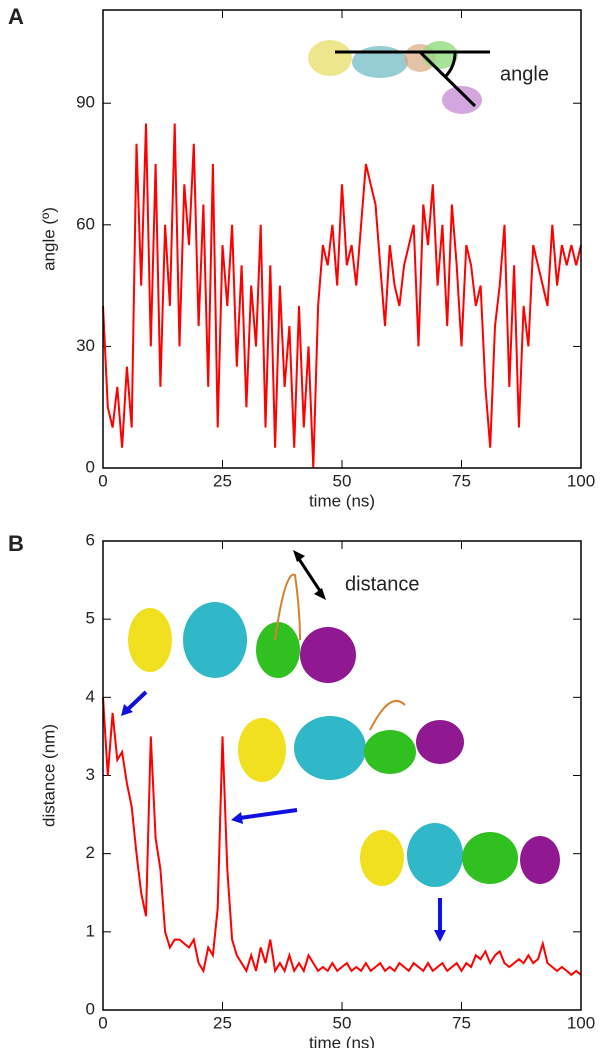  What do you see at coordinates (399, 77) in the screenshot?
I see `protein-a` at bounding box center [399, 77].